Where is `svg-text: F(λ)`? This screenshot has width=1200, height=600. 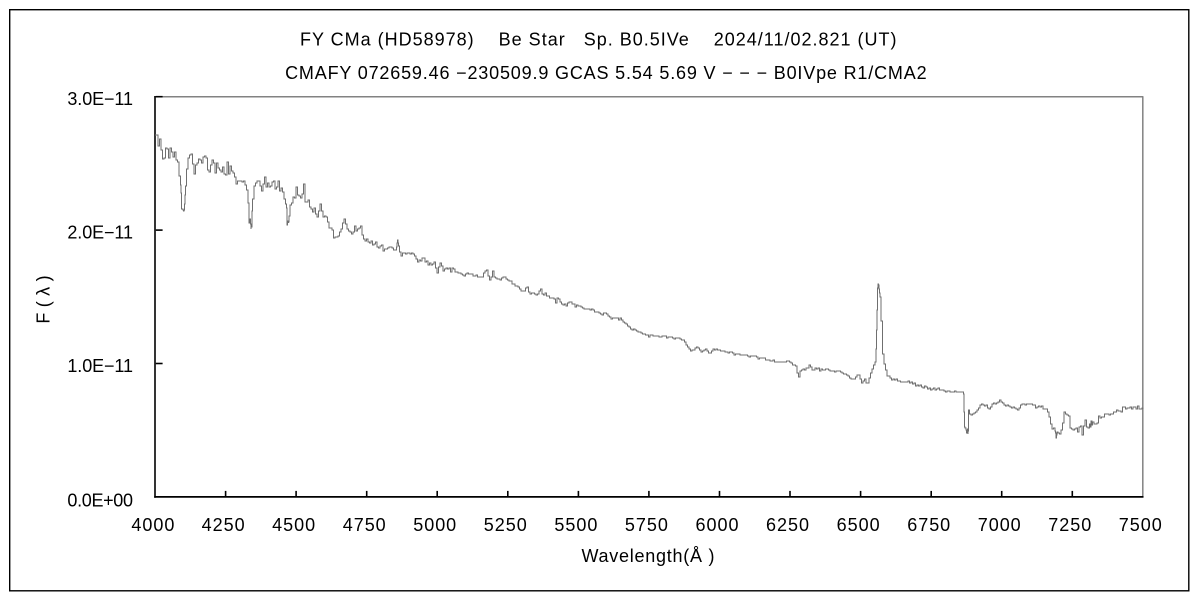 svg-text: F(λ) is located at coordinates (44, 299).